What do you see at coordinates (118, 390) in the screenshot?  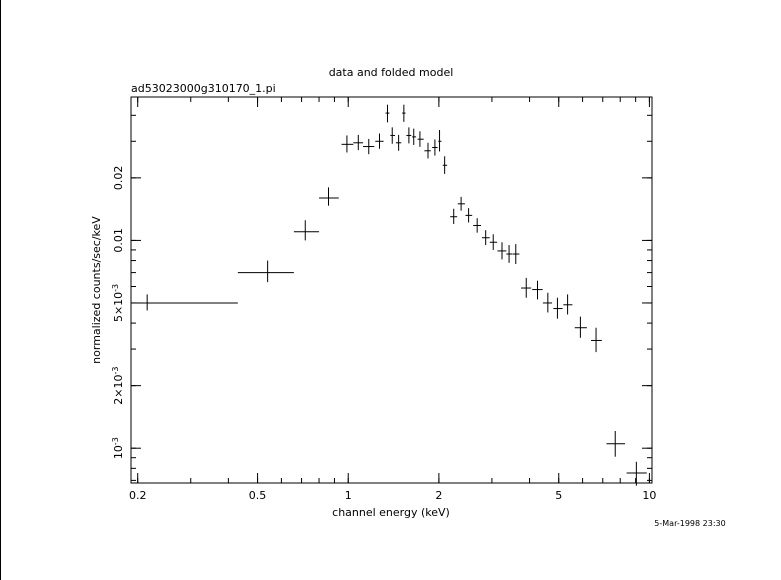 I see `y-tick-label-base: 2×10` at bounding box center [118, 390].